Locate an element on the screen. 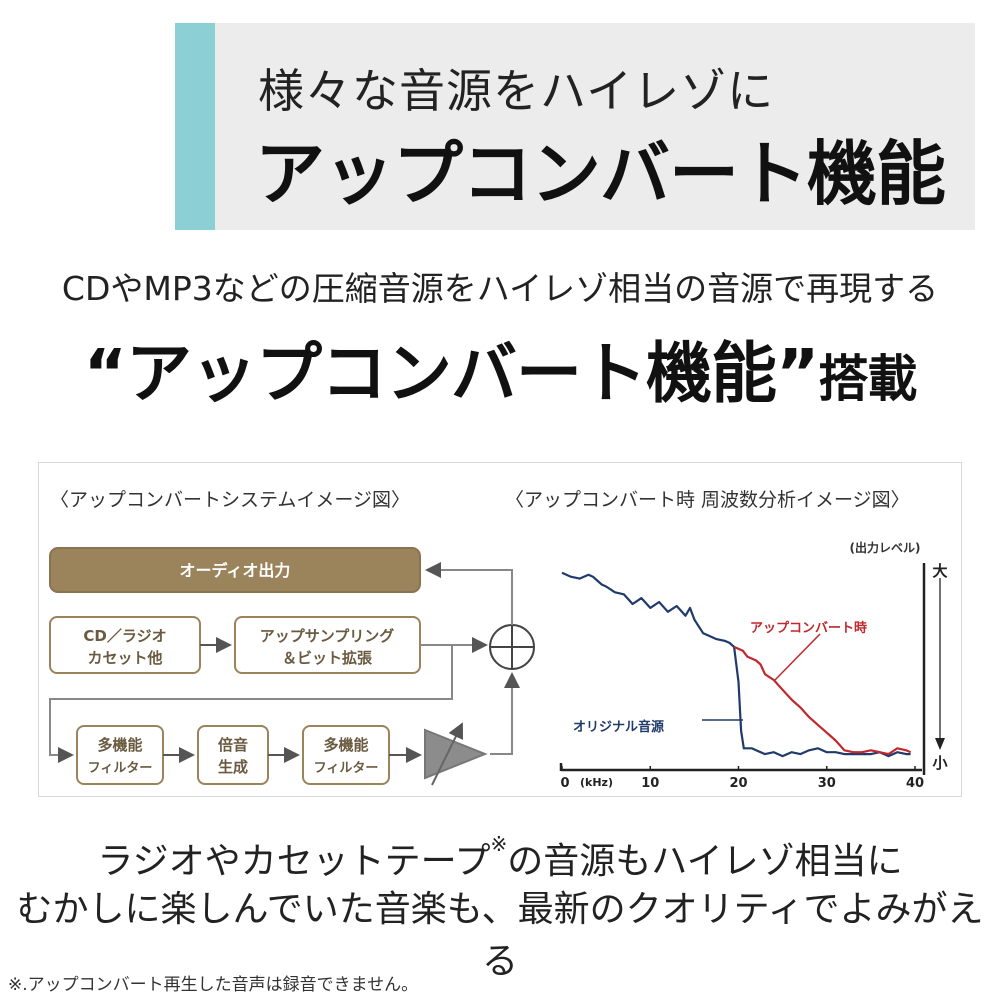  header-subtitle: 様々な音源をハイレゾに is located at coordinates (516, 91).